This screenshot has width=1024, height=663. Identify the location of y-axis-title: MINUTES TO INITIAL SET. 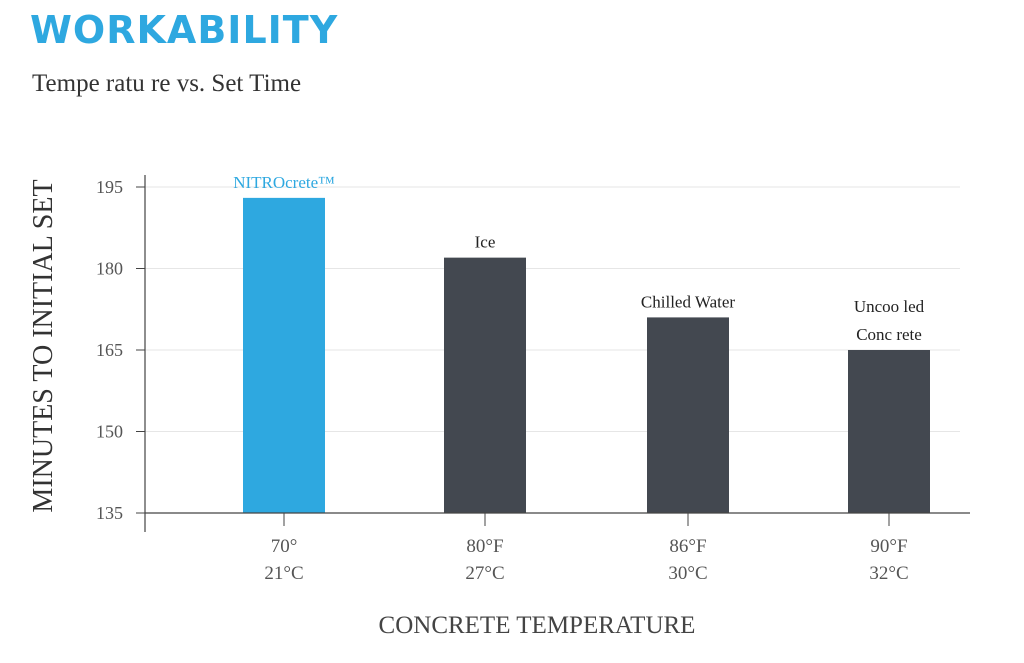
(43, 345).